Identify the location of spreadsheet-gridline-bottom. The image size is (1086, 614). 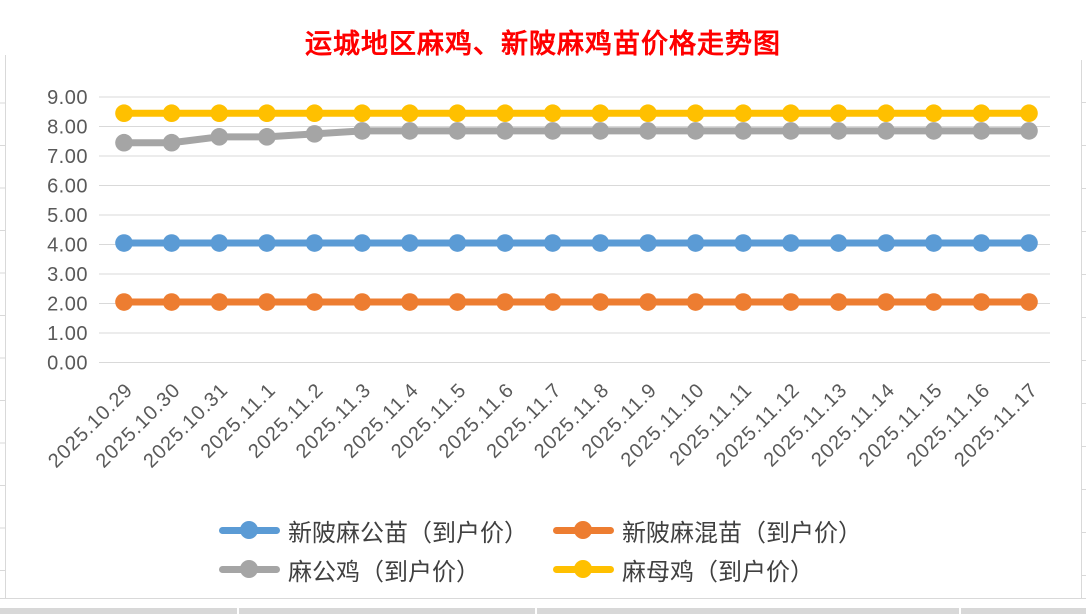
(543, 598).